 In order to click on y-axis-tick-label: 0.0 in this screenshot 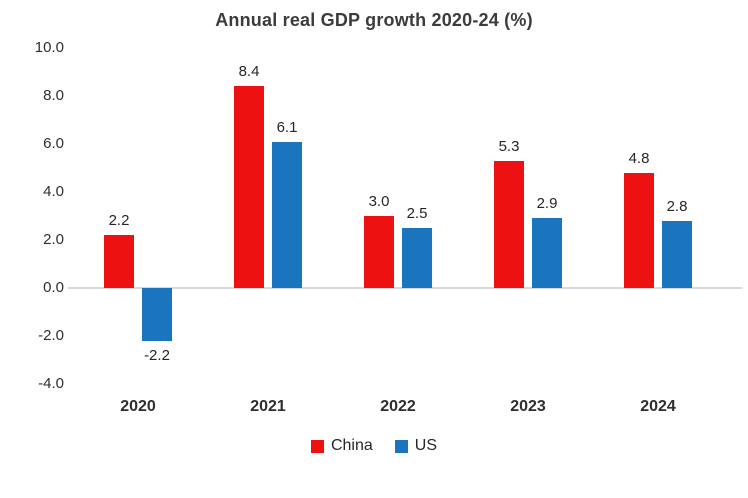, I will do `click(53, 287)`.